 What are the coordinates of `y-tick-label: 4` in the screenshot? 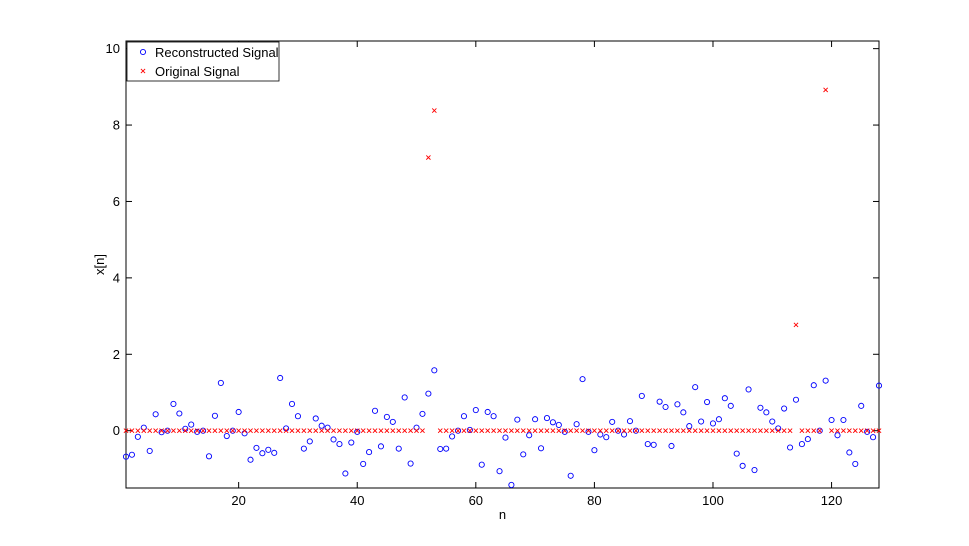 It's located at (116, 277).